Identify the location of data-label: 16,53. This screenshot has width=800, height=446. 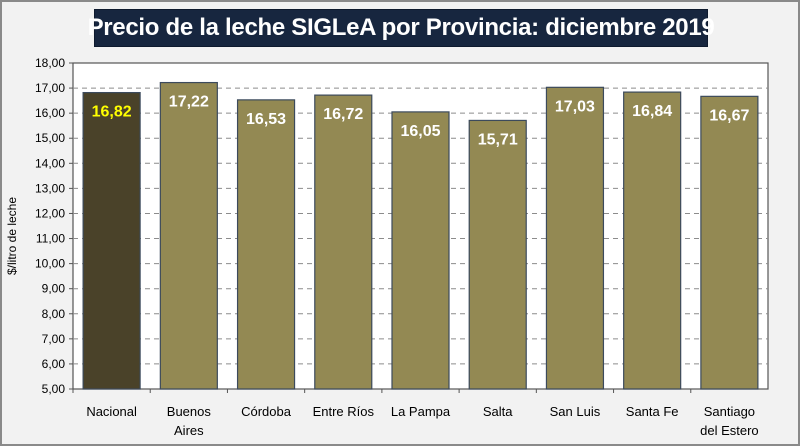
(266, 119).